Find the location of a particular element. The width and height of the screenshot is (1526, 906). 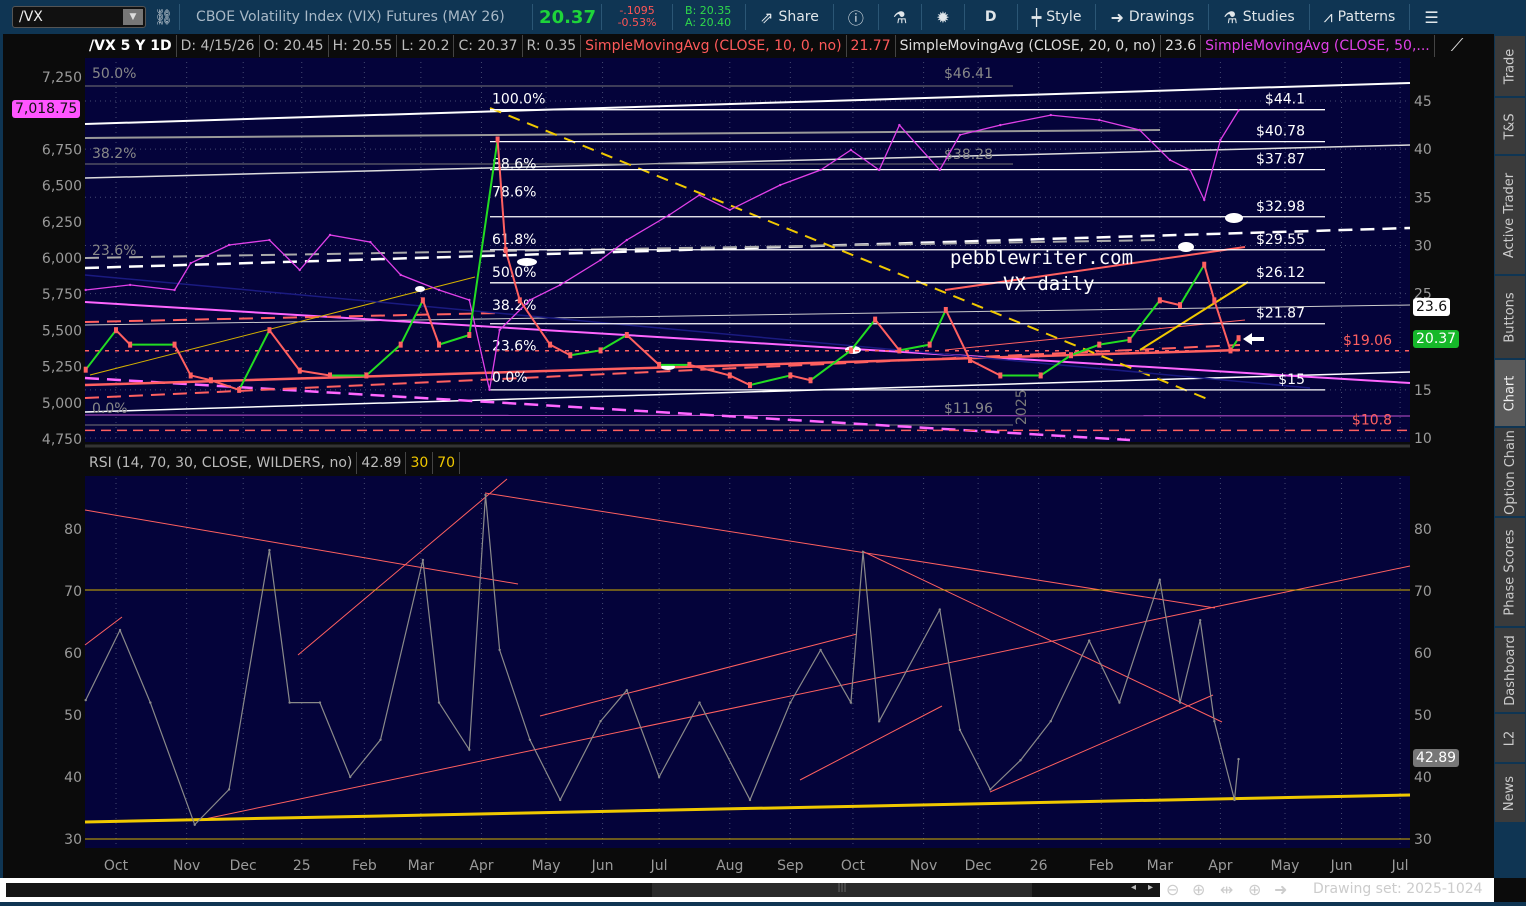

symbol-selector: /VX ▼ is located at coordinates (79, 17).